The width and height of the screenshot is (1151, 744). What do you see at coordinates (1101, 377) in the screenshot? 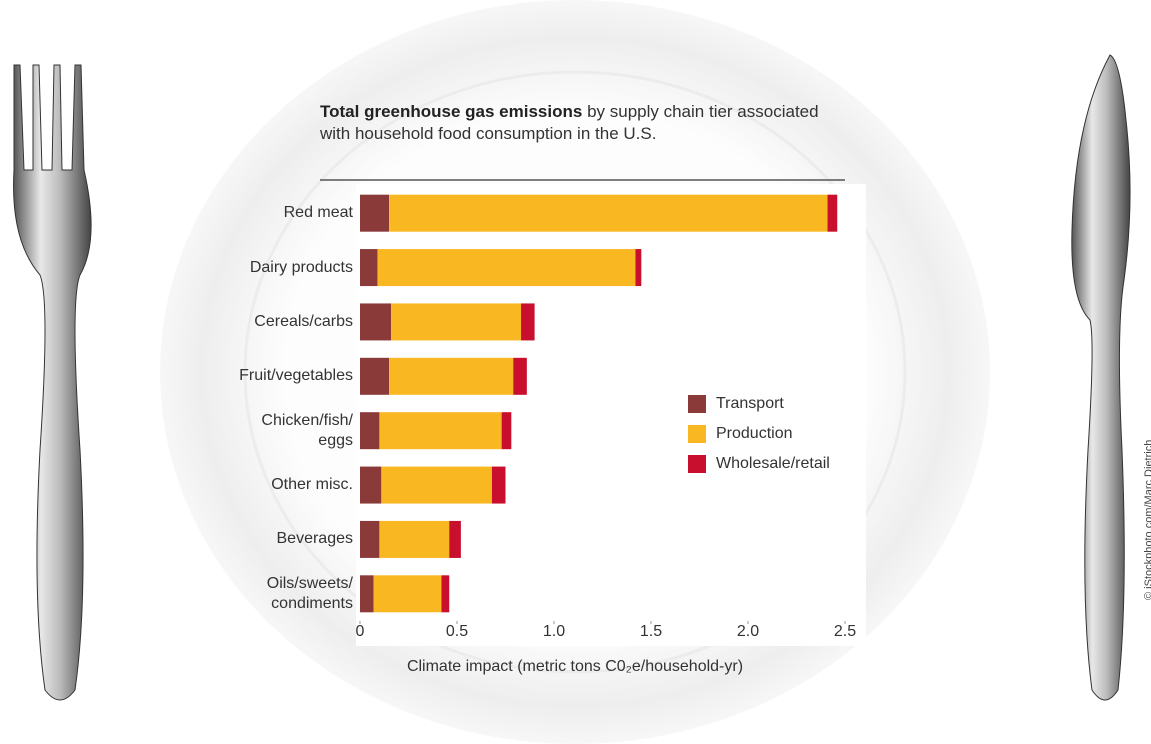
I see `knife` at bounding box center [1101, 377].